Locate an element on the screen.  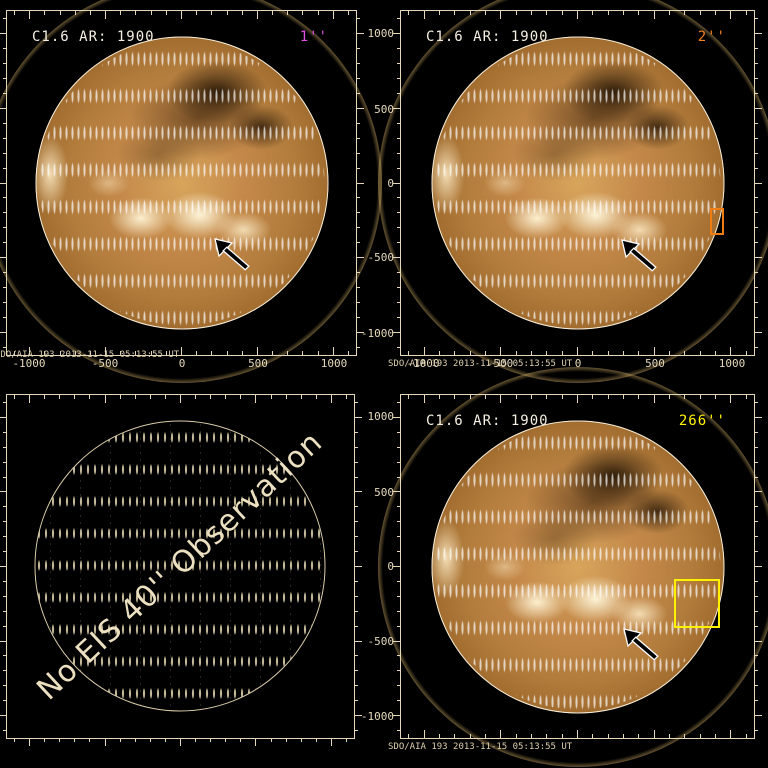
slit-width-label: 2'' is located at coordinates (711, 37).